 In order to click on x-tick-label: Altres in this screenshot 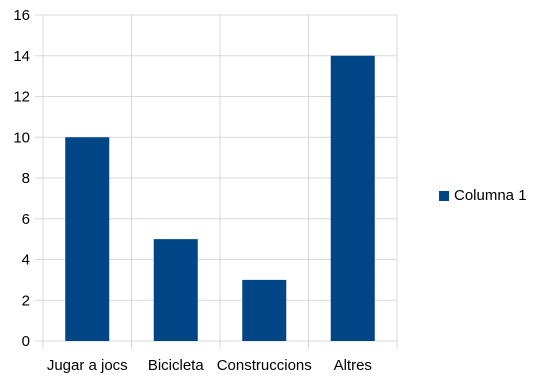, I will do `click(353, 365)`.